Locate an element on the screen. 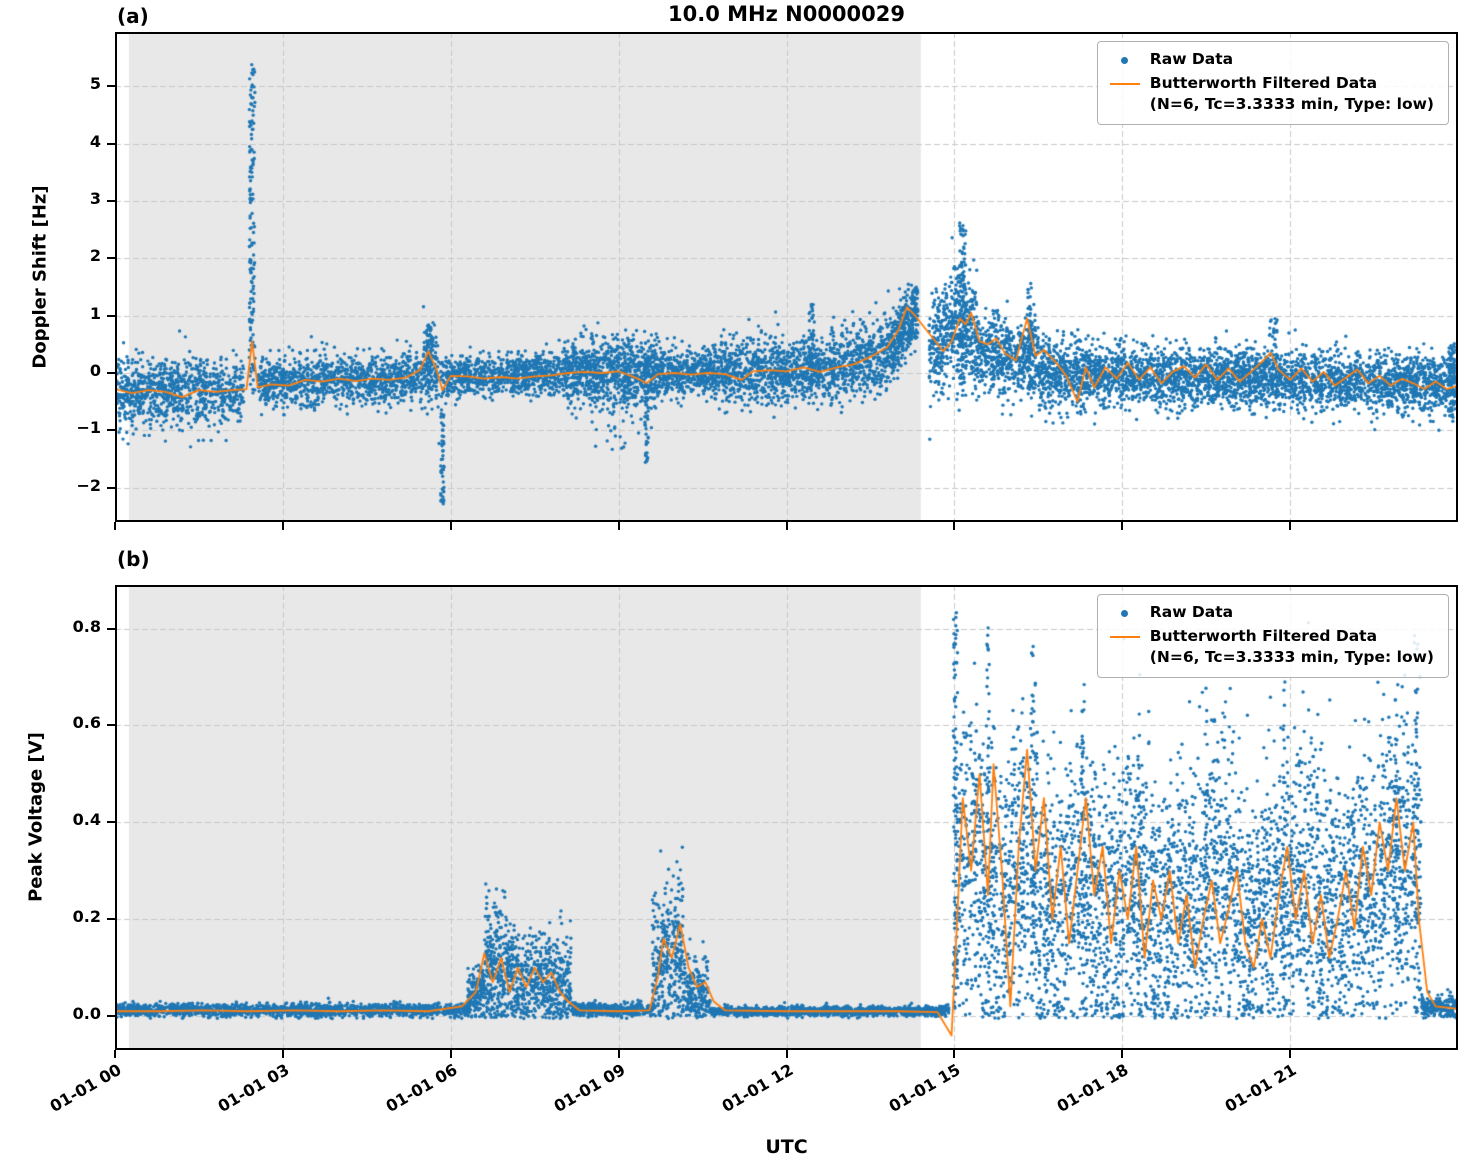 The image size is (1472, 1172). y-tick-label: 2 is located at coordinates (95, 256).